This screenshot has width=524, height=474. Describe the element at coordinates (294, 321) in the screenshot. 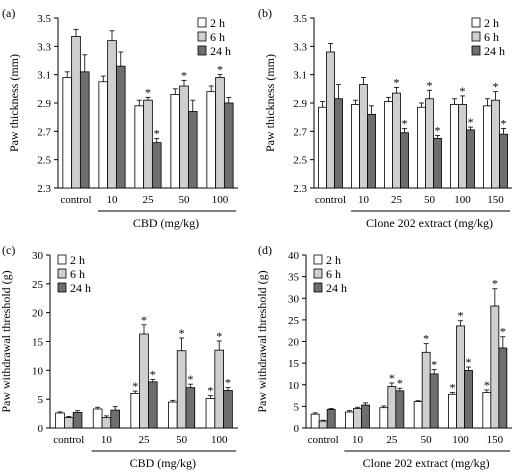

I see `y-tick-label: 25` at that location.